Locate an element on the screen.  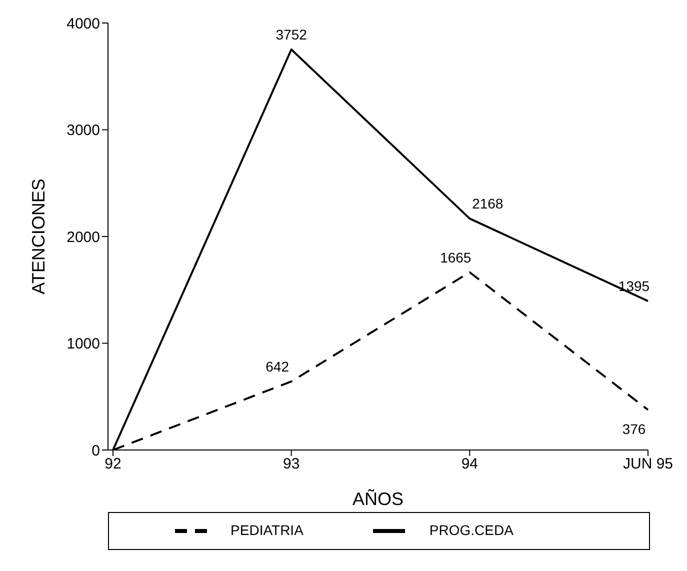
legend-label: PROG.CEDA is located at coordinates (471, 530).